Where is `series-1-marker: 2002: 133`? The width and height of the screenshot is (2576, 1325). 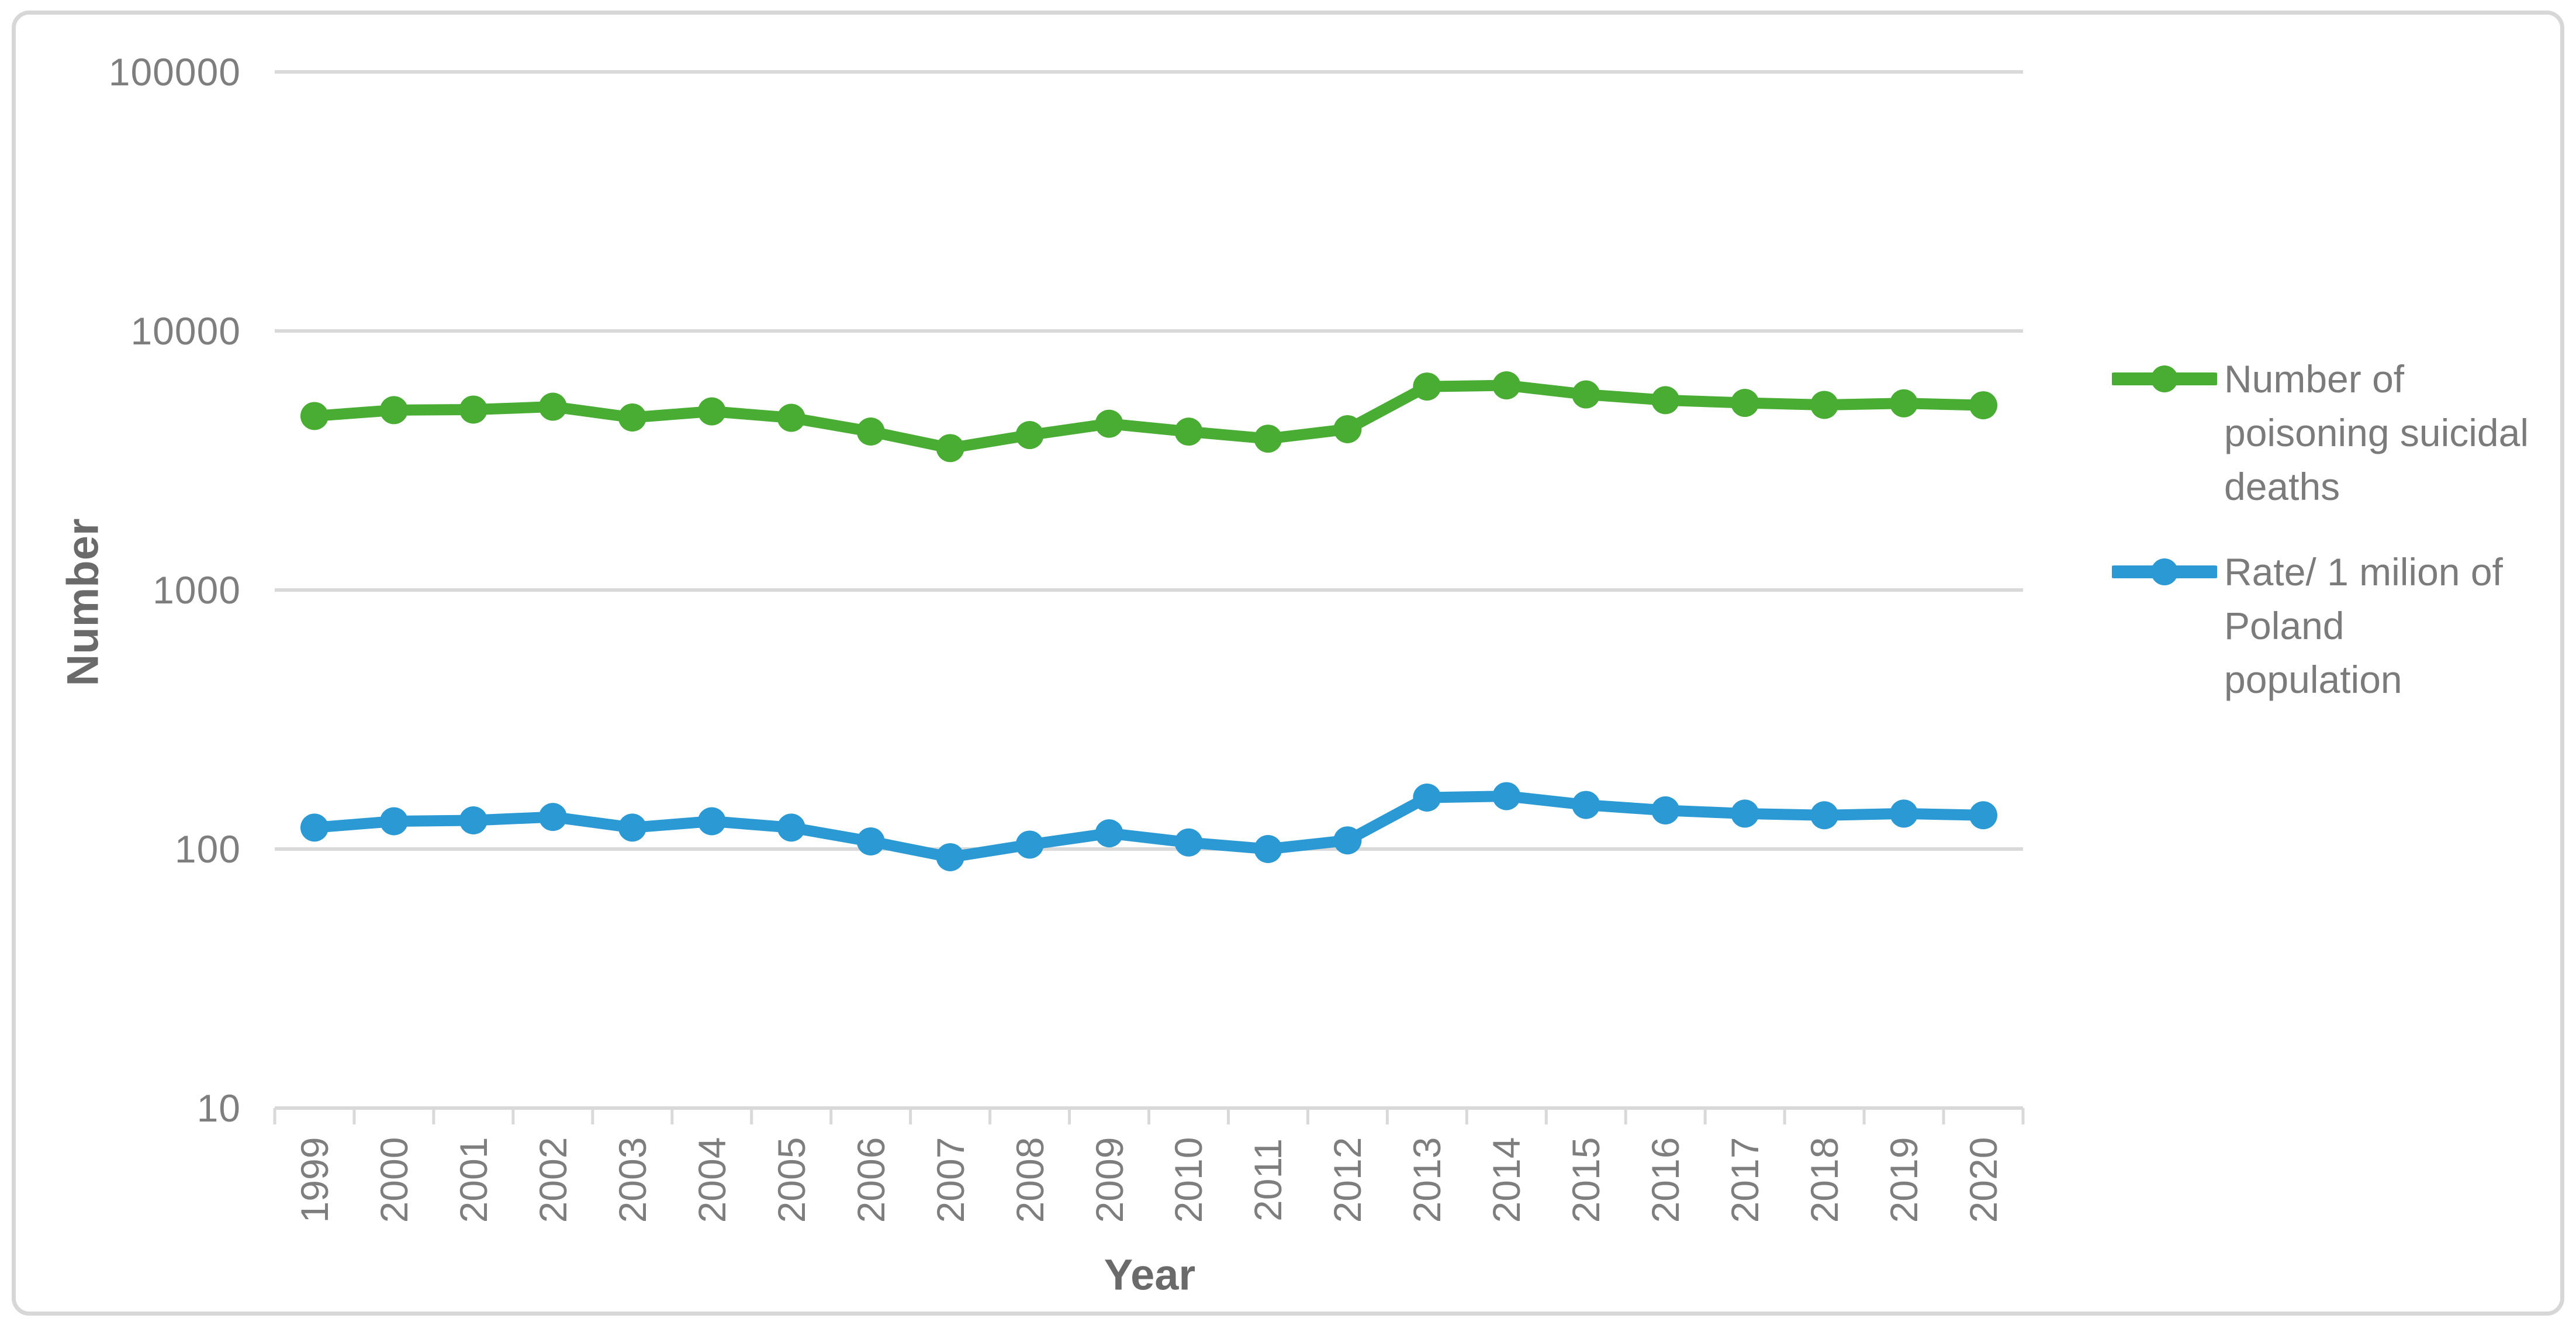 series-1-marker: 2002: 133 is located at coordinates (552, 817).